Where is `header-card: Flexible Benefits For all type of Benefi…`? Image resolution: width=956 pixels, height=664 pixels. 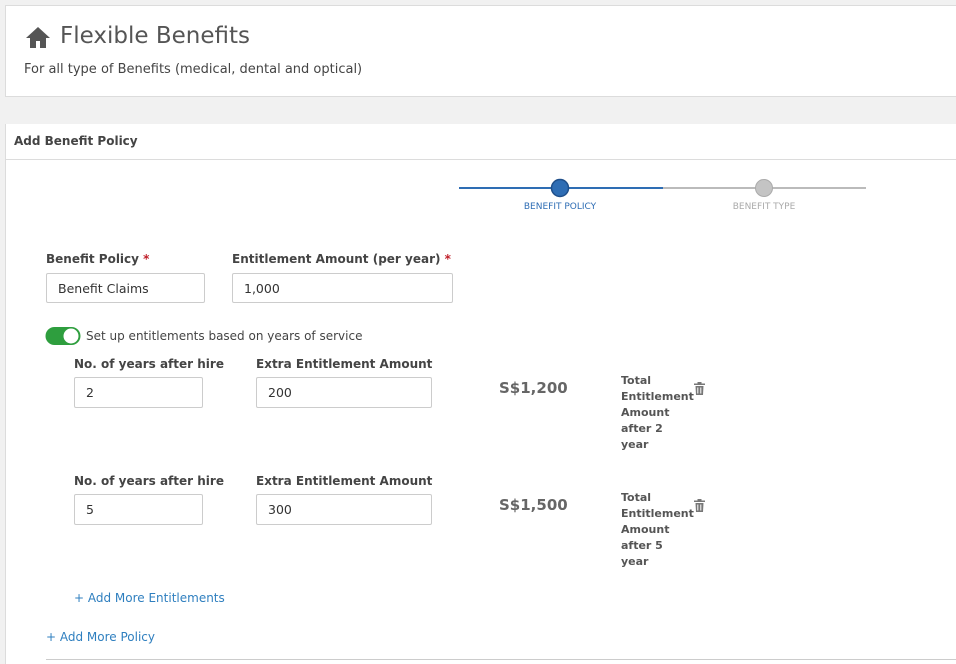 header-card: Flexible Benefits For all type of Benefi… is located at coordinates (480, 51).